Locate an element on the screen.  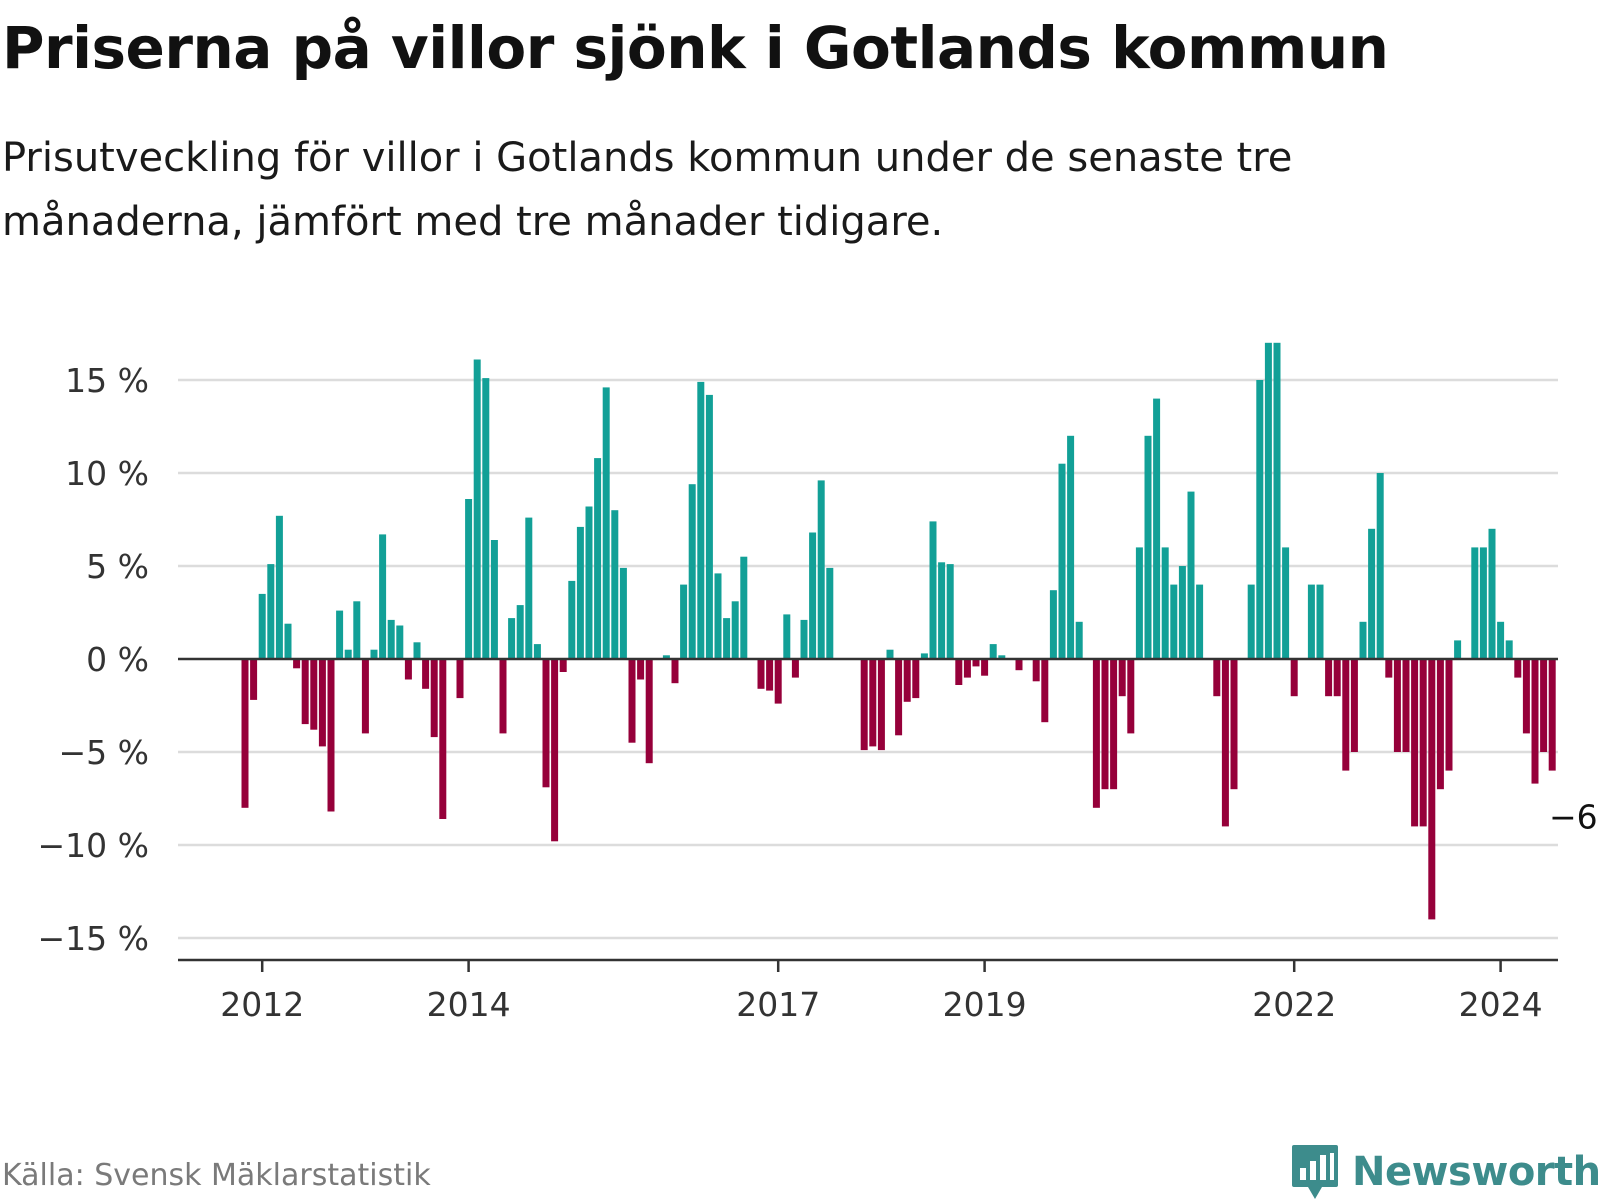
x-tick-label: 2024 is located at coordinates (1501, 1004).